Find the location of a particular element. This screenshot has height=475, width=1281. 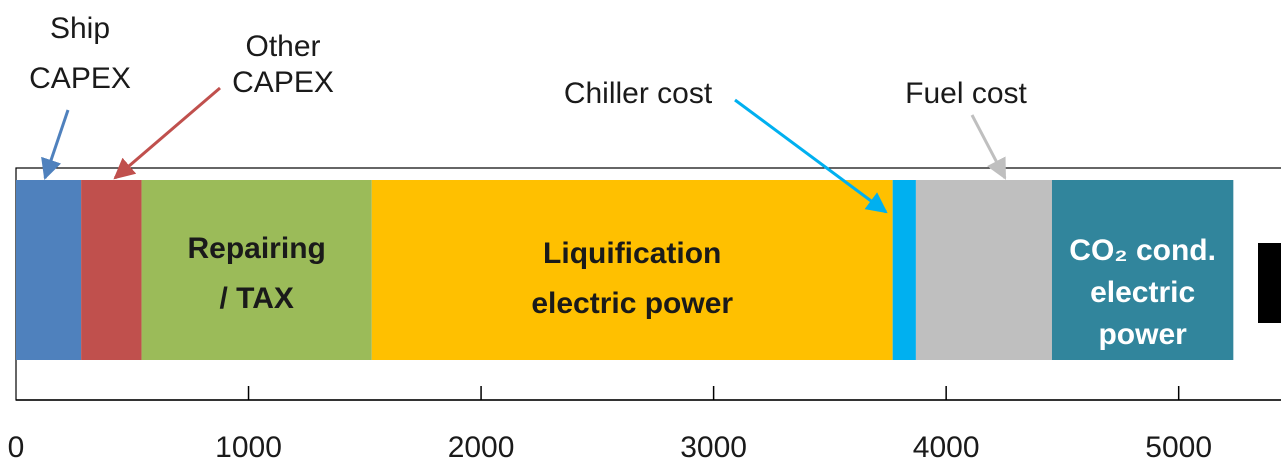

annotation-label: Ship CAPEX is located at coordinates (80, 53).